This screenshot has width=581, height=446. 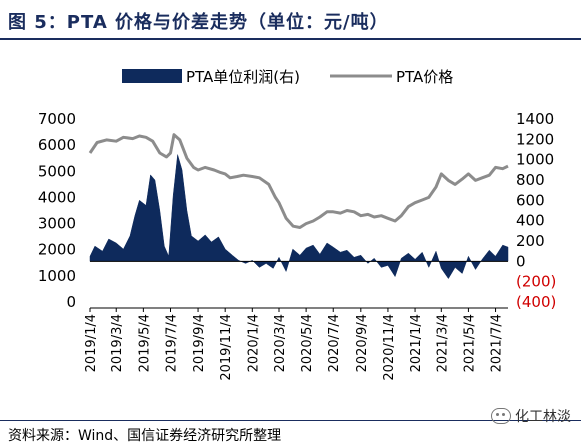 What do you see at coordinates (57, 171) in the screenshot?
I see `left-axis-tick-label: 5000` at bounding box center [57, 171].